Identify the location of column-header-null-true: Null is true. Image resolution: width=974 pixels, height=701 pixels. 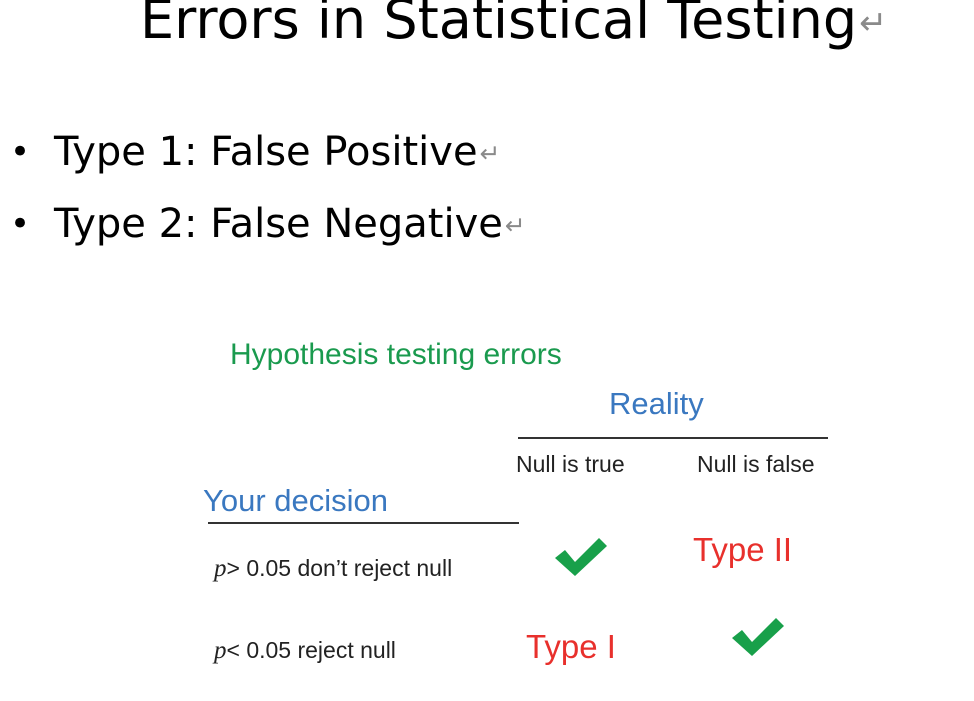
(570, 464).